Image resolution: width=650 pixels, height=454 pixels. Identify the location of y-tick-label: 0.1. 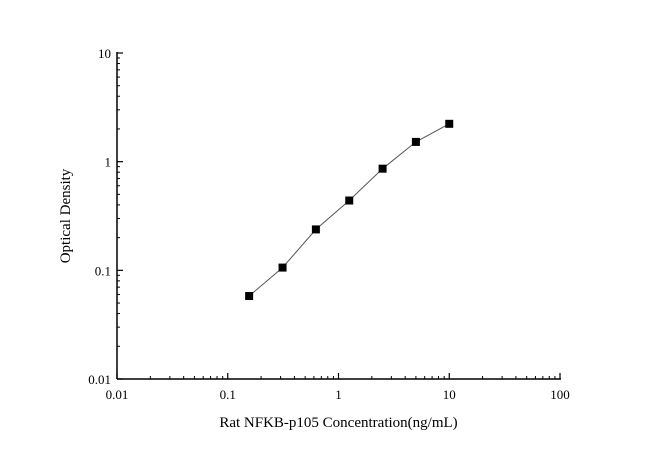
(103, 270).